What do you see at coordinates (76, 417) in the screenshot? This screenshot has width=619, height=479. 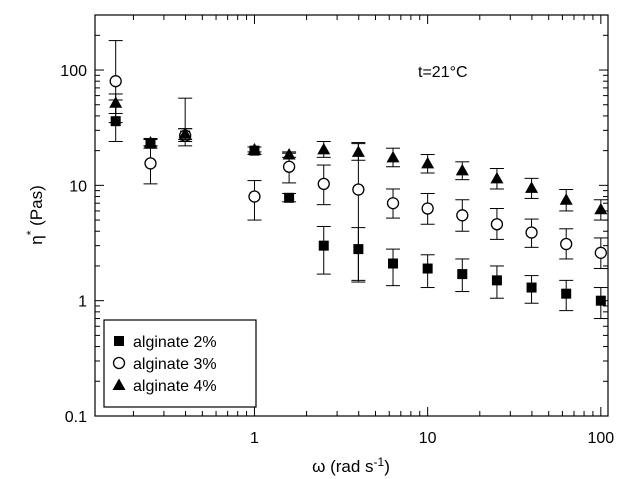 I see `y-tick-label: 0.1` at bounding box center [76, 417].